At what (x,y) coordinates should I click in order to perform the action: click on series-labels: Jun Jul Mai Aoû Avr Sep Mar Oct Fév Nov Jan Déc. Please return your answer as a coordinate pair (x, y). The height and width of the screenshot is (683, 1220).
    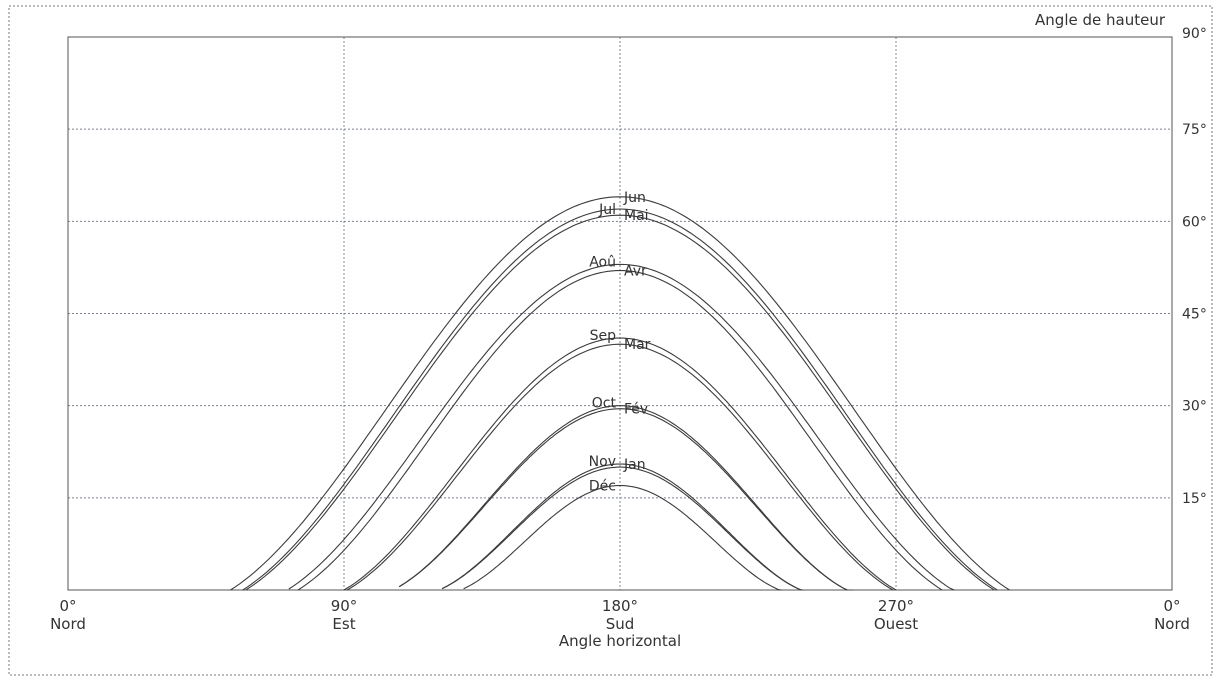
    Looking at the image, I should click on (620, 342).